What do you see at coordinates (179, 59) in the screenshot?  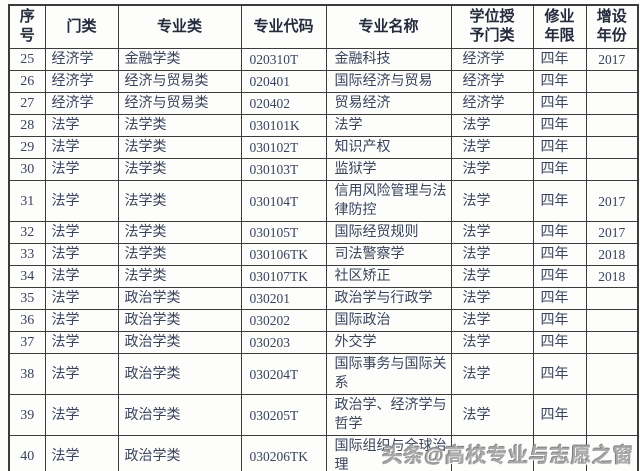 I see `cell-major-class: 金融学类` at bounding box center [179, 59].